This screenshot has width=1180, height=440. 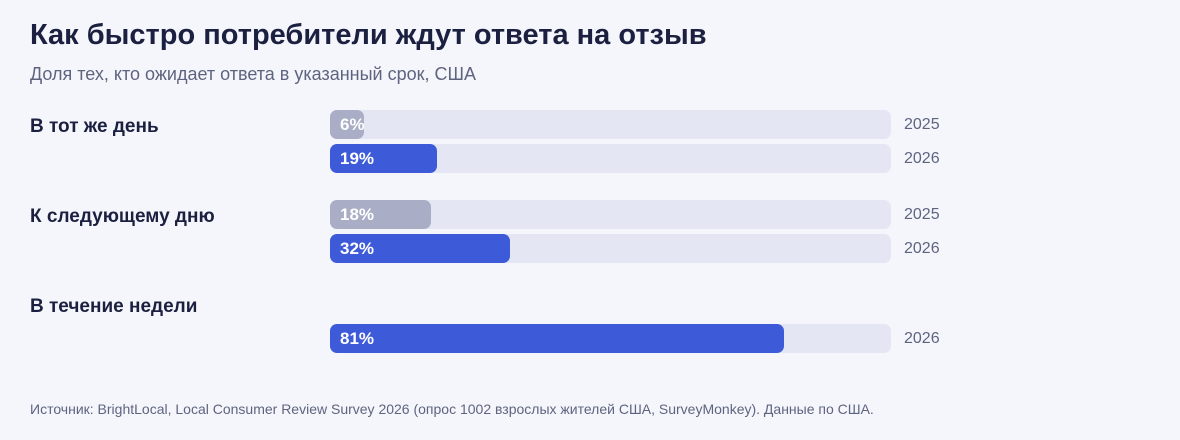 What do you see at coordinates (357, 158) in the screenshot?
I see `value-label: 19%` at bounding box center [357, 158].